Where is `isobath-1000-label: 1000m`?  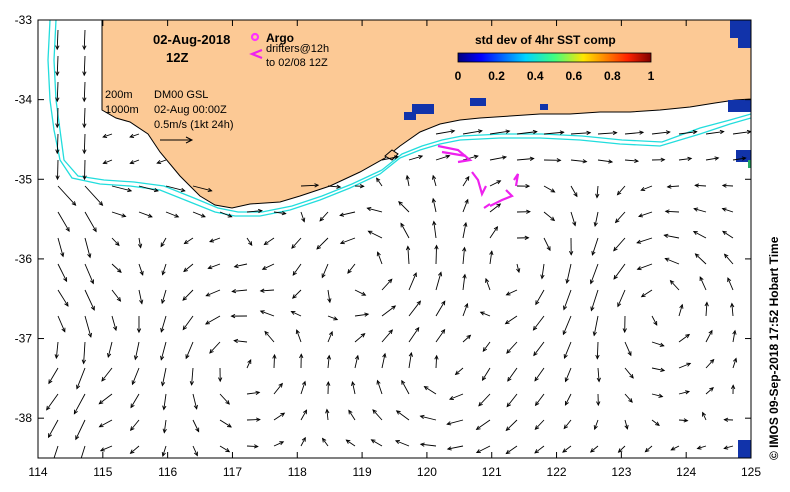 isobath-1000-label: 1000m is located at coordinates (122, 110).